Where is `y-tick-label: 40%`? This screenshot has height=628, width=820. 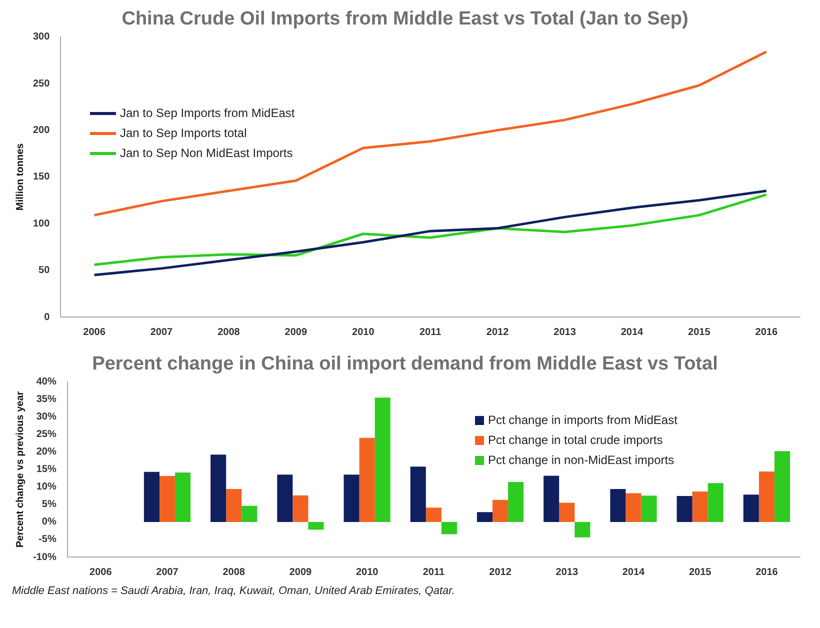
y-tick-label: 40% is located at coordinates (46, 382).